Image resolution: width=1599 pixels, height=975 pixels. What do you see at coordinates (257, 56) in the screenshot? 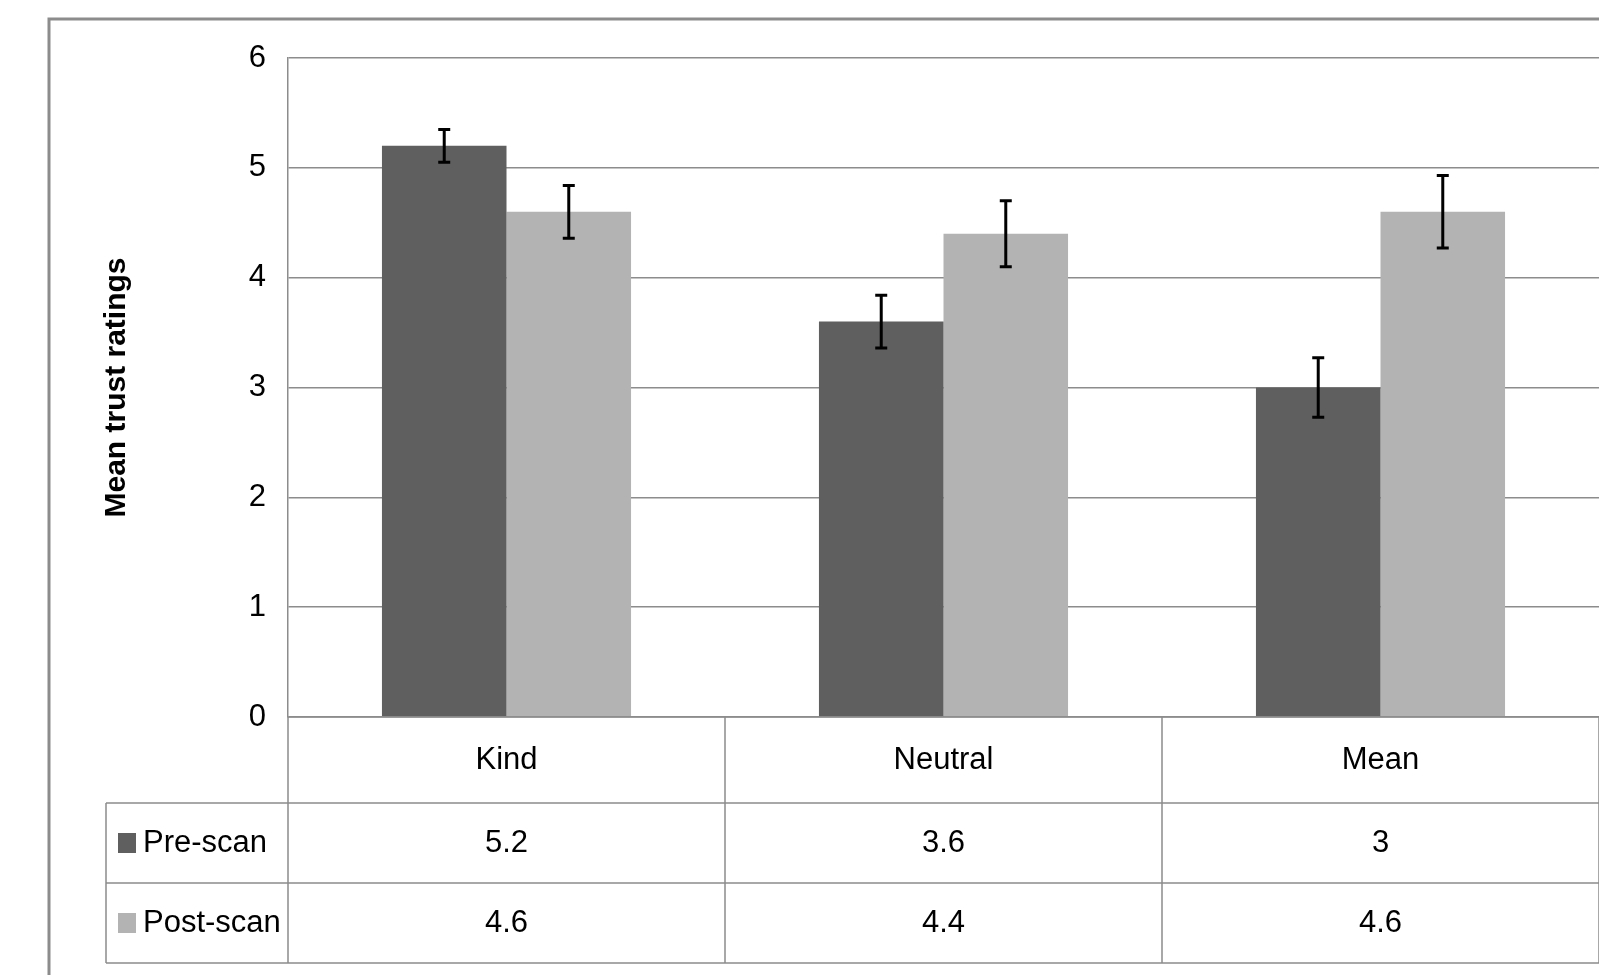
I see `y-tick-label: 6` at bounding box center [257, 56].